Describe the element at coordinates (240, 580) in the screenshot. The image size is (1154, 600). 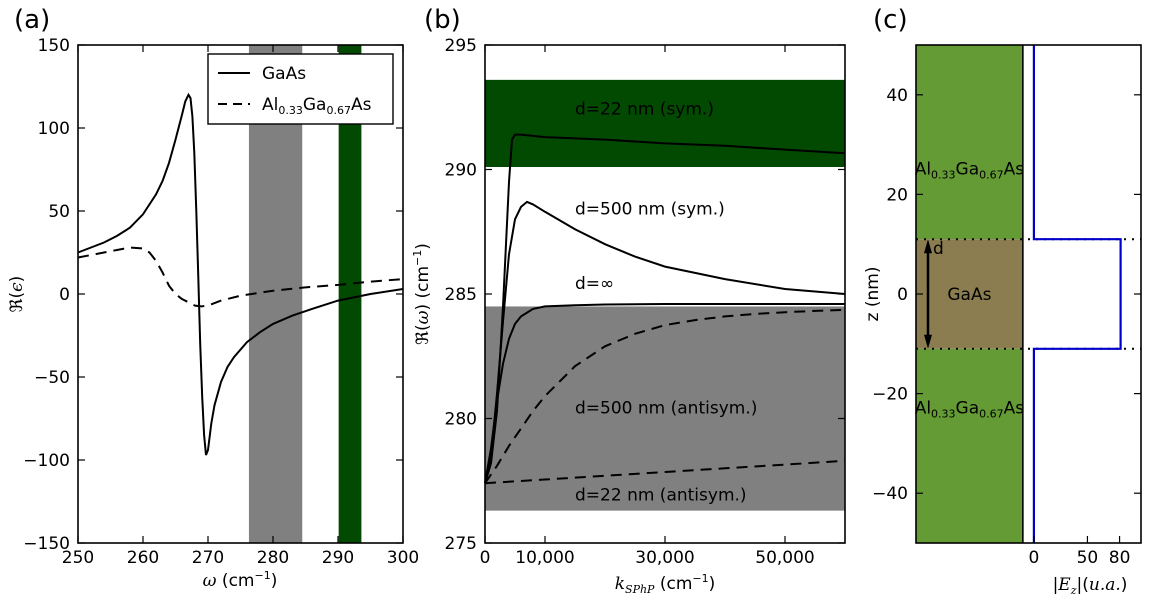
I see `a-x-axis-label: ω (cm−1)` at that location.